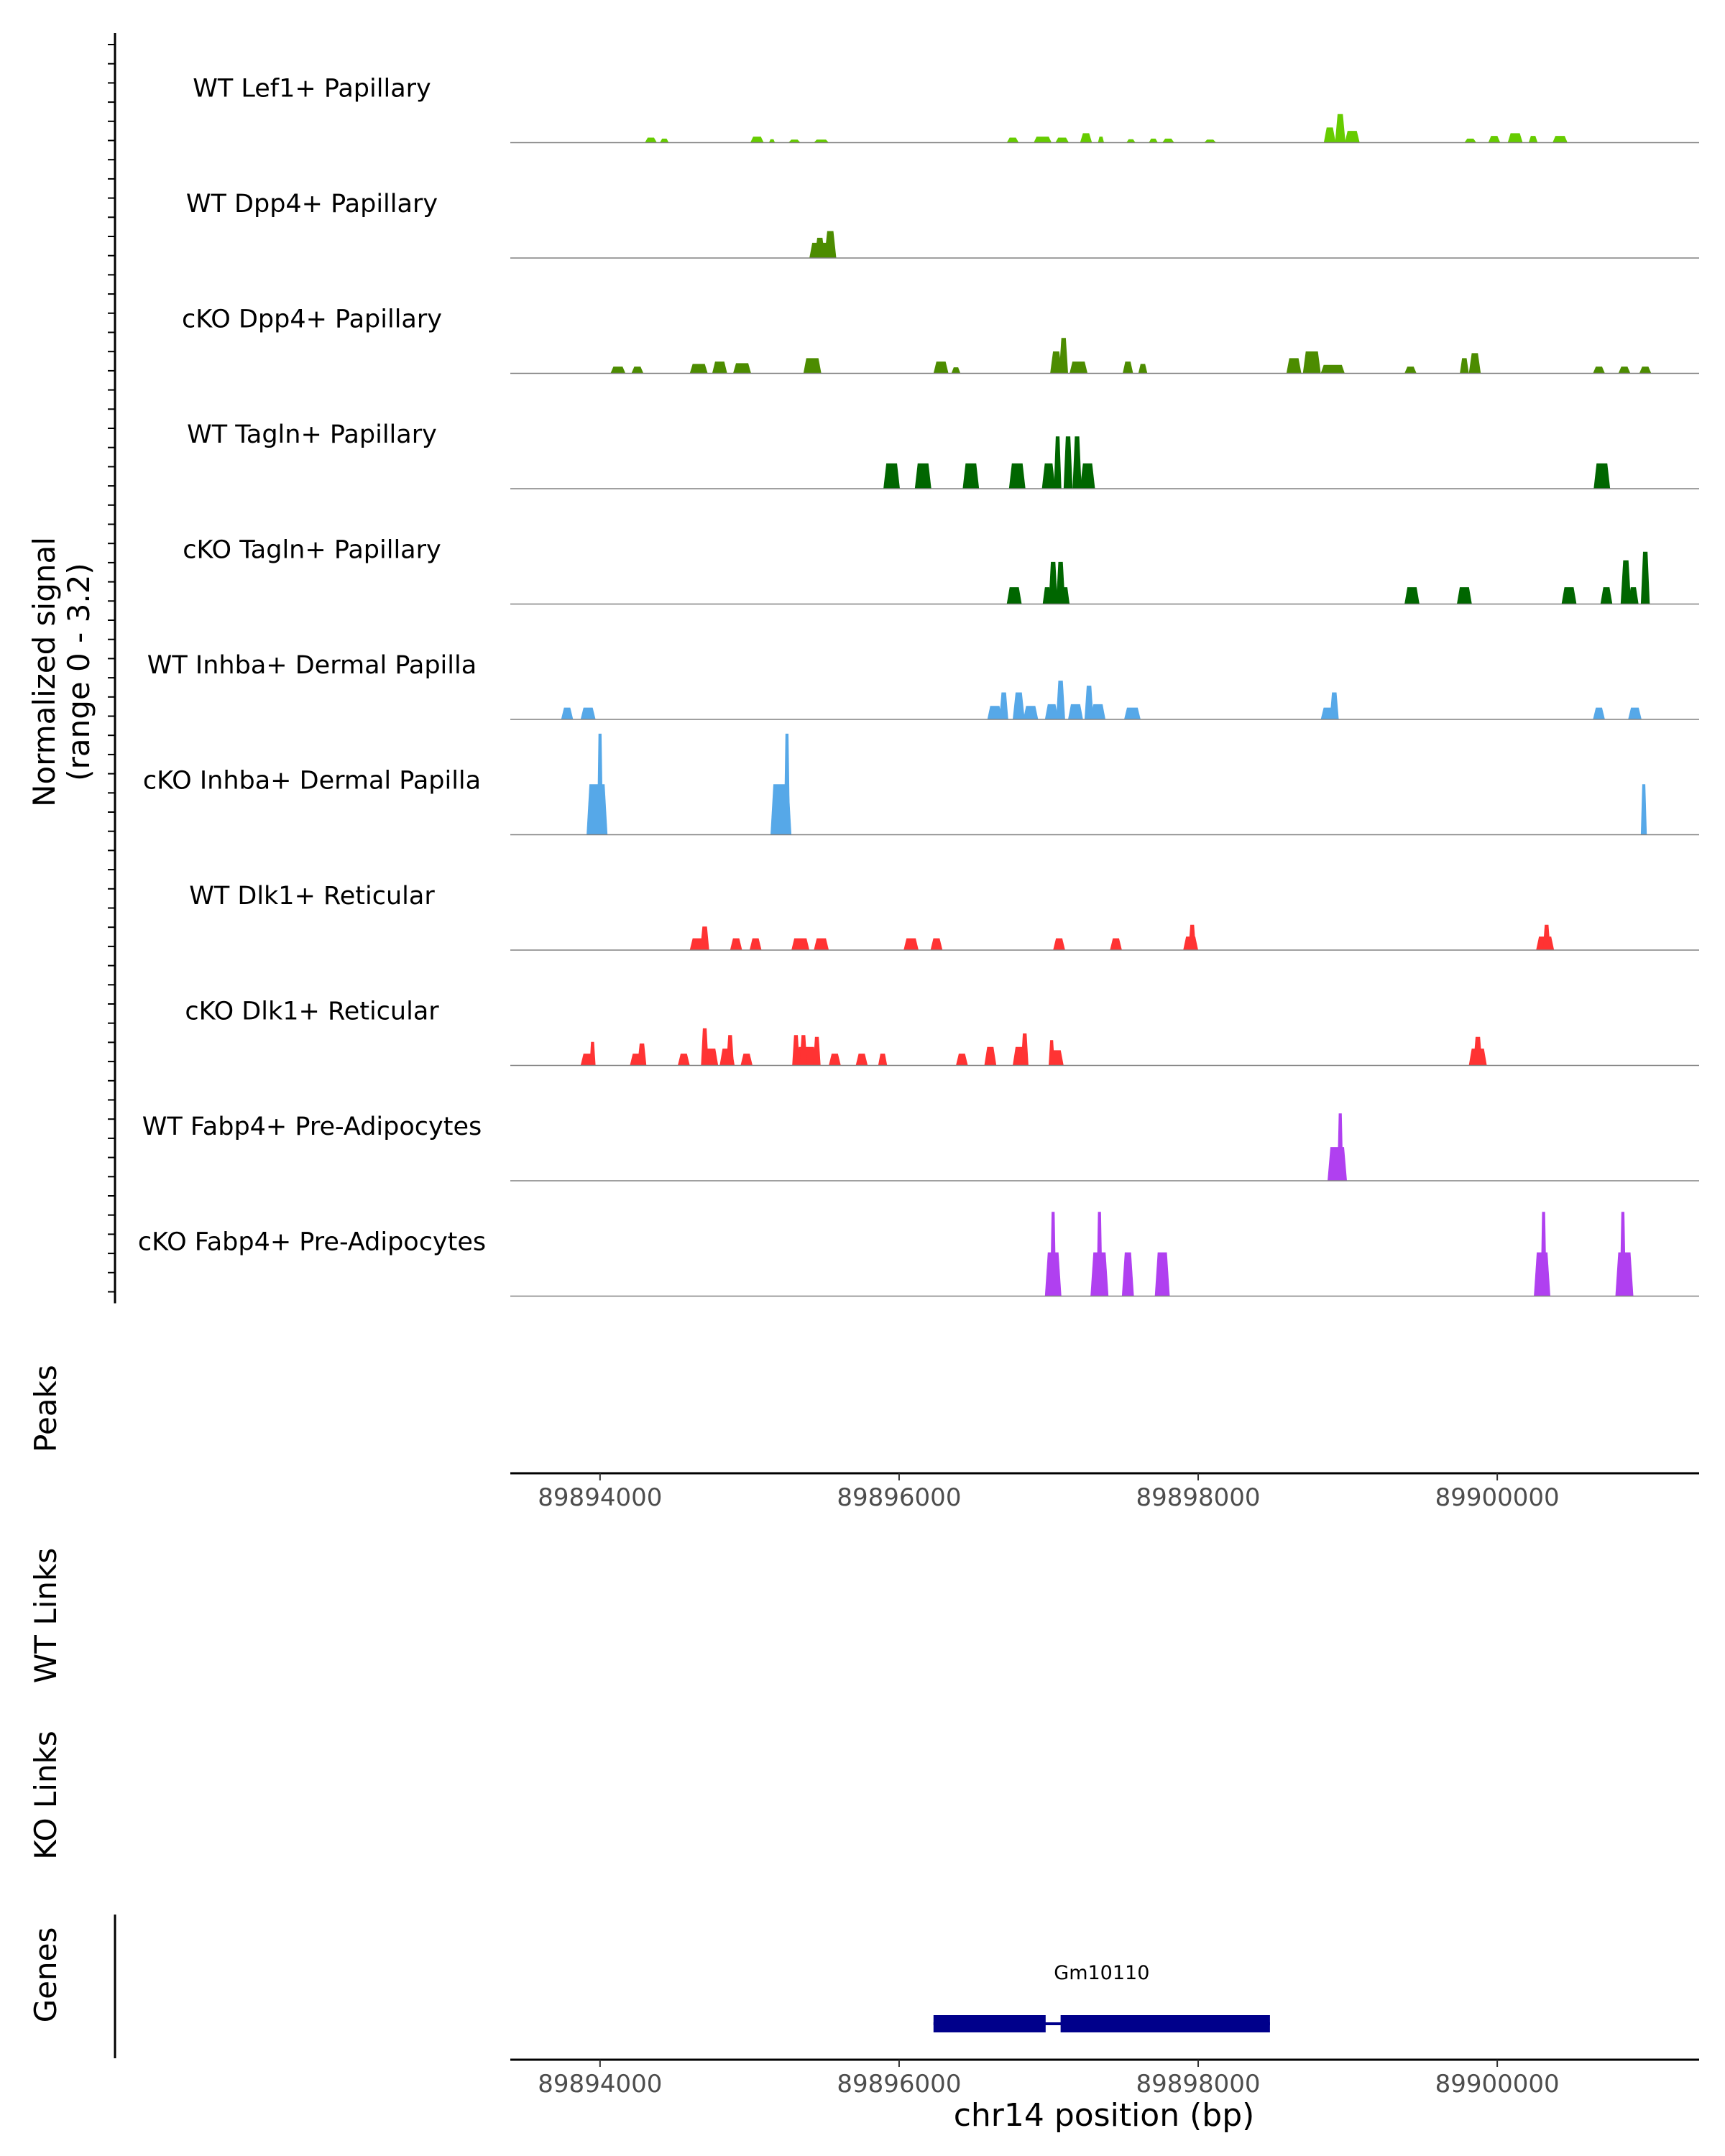 Image resolution: width=1725 pixels, height=2156 pixels. What do you see at coordinates (78, 672) in the screenshot?
I see `signal-y-label-range: (range 0 - 3.2)` at bounding box center [78, 672].